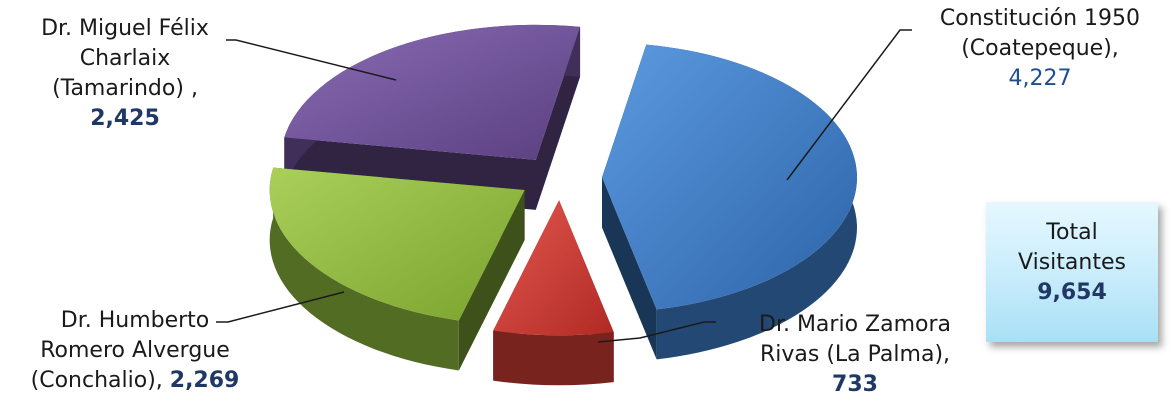 This screenshot has width=1172, height=415. I want to click on slice-la-palma-rim, so click(553, 358).